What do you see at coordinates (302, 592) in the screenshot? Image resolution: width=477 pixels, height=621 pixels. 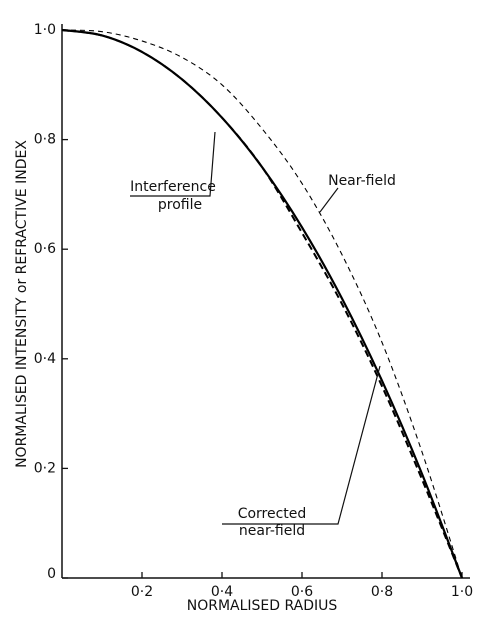 I see `x-tick-label: 0·6` at bounding box center [302, 592].